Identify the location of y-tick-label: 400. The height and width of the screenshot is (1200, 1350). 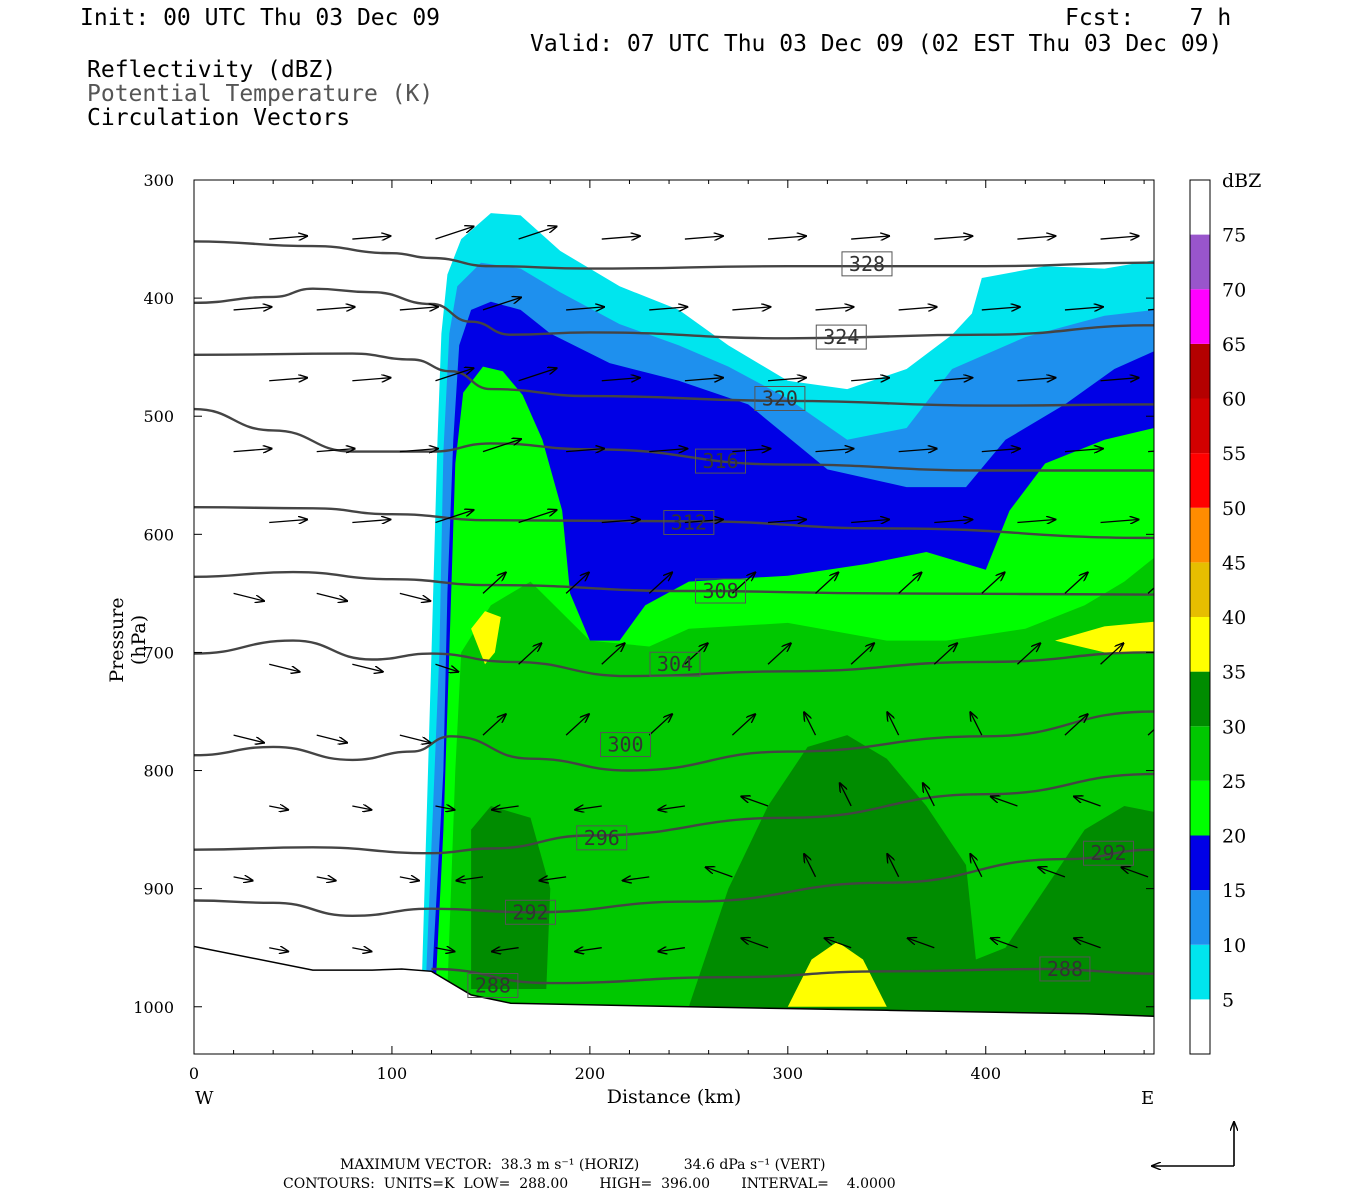
(158, 298).